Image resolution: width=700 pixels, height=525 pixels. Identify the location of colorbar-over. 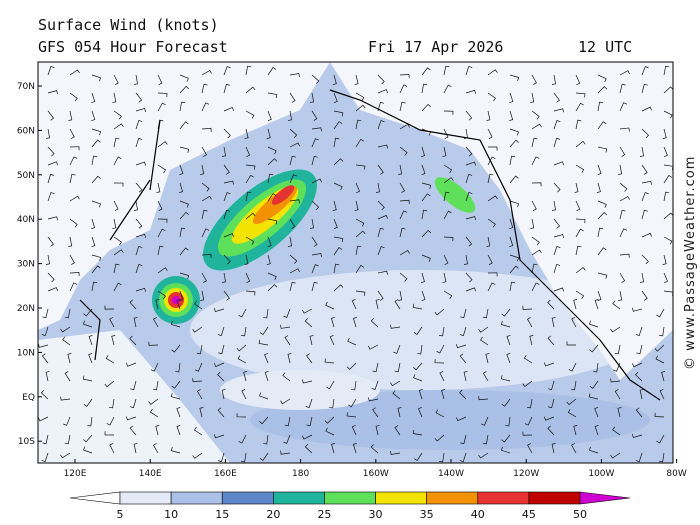
(605, 498).